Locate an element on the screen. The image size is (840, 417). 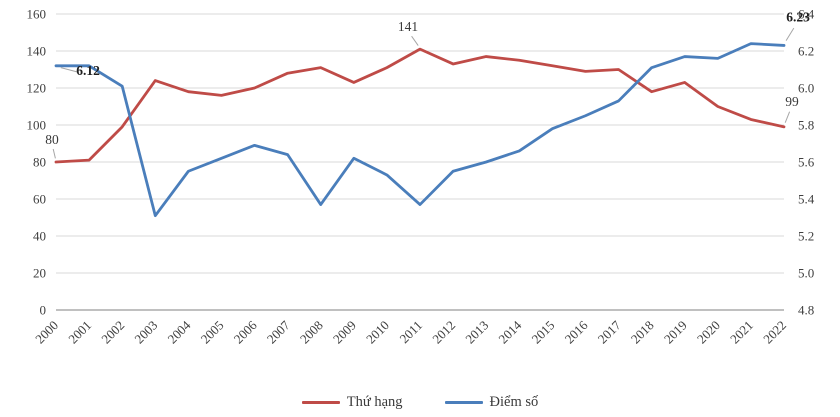
left-axis-tick: 140 is located at coordinates (37, 51).